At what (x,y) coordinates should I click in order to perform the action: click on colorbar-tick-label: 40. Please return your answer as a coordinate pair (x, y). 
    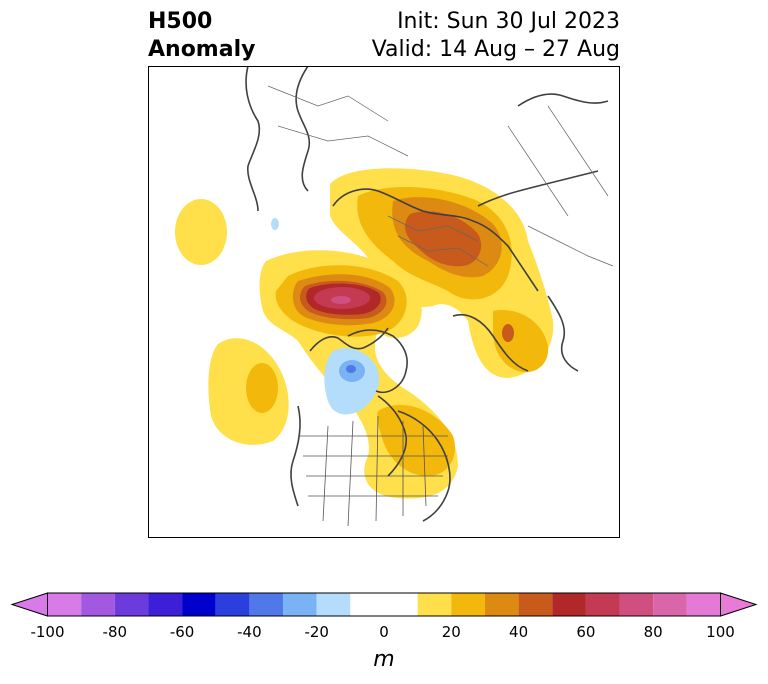
    Looking at the image, I should click on (519, 632).